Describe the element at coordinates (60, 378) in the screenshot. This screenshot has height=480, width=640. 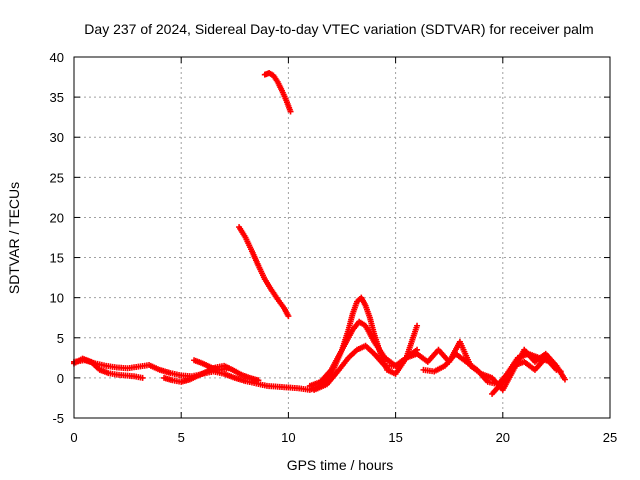
I see `y-tick-label: 0` at that location.